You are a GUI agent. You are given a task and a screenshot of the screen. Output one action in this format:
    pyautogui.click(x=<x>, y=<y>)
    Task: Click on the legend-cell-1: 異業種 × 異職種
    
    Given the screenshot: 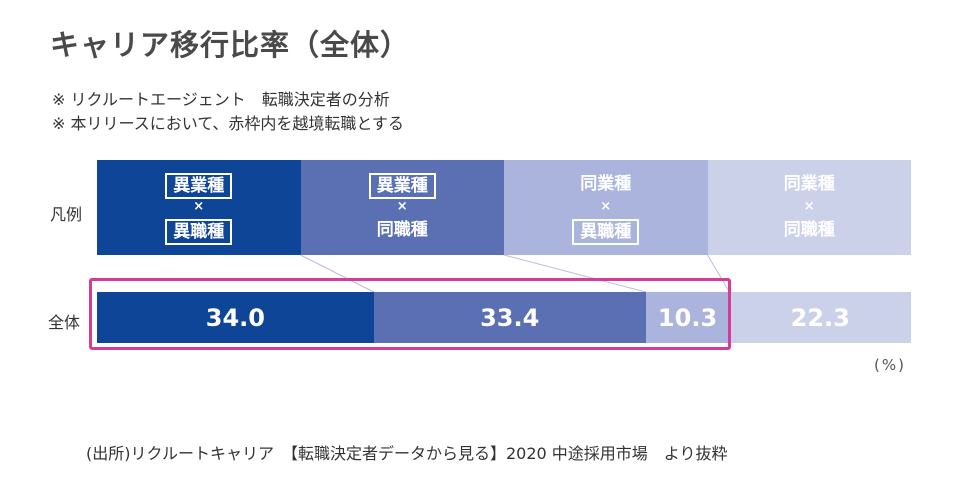 What is the action you would take?
    pyautogui.click(x=199, y=207)
    